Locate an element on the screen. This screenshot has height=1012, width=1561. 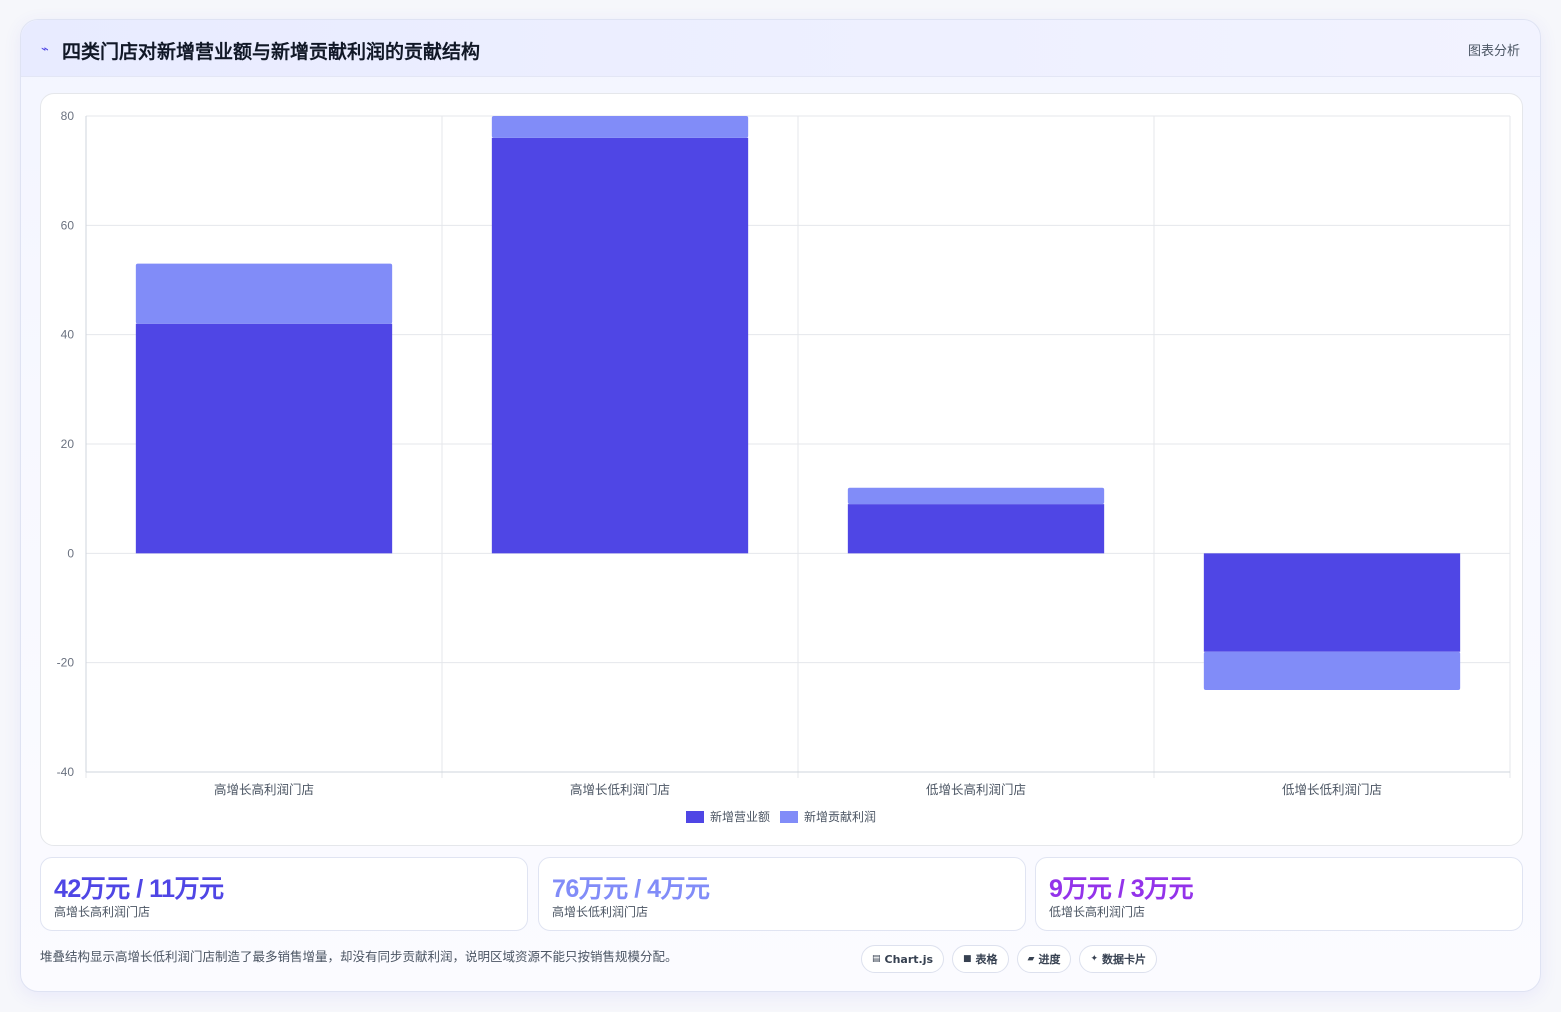
legend-label: 新增贡献利润 is located at coordinates (840, 816).